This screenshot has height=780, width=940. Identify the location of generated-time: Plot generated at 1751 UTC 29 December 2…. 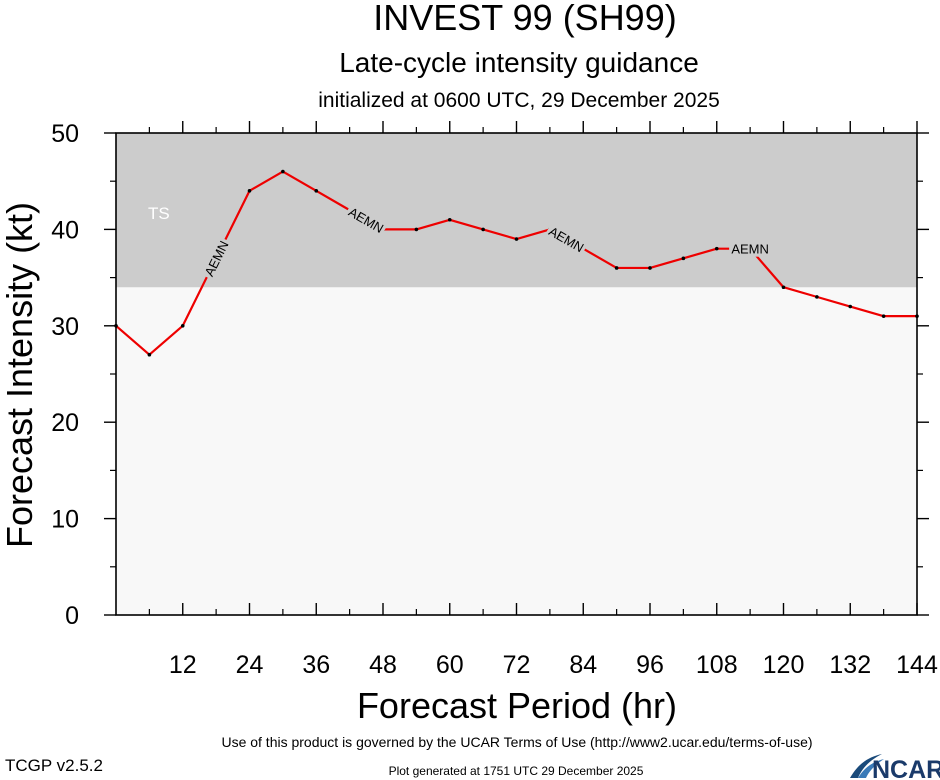
(516, 771).